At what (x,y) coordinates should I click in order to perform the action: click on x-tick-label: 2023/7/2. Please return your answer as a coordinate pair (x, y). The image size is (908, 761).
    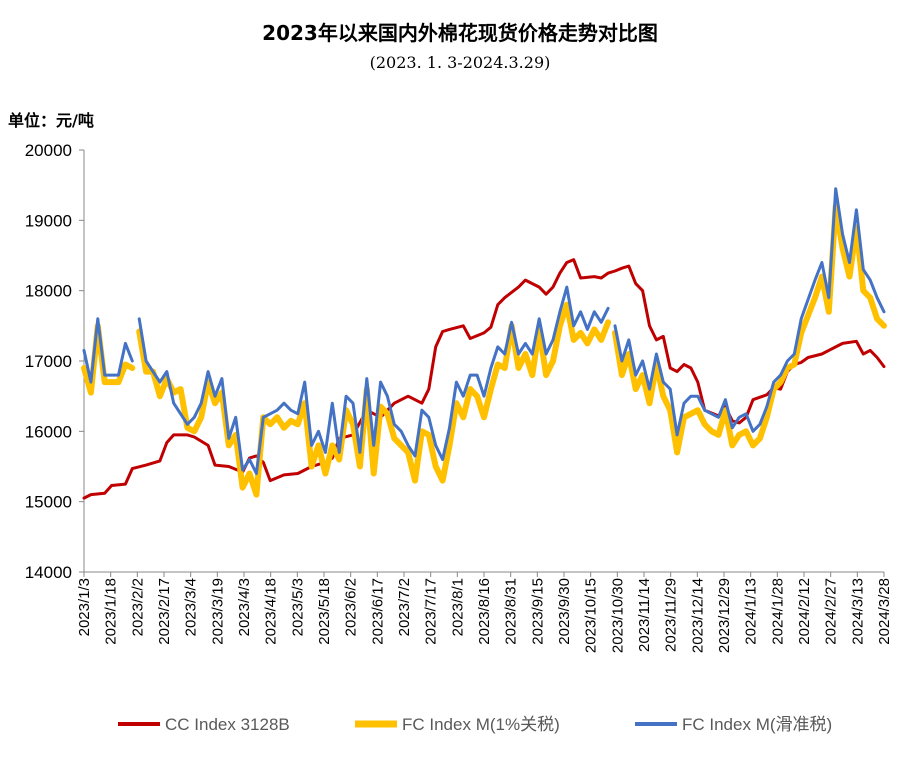
    Looking at the image, I should click on (404, 607).